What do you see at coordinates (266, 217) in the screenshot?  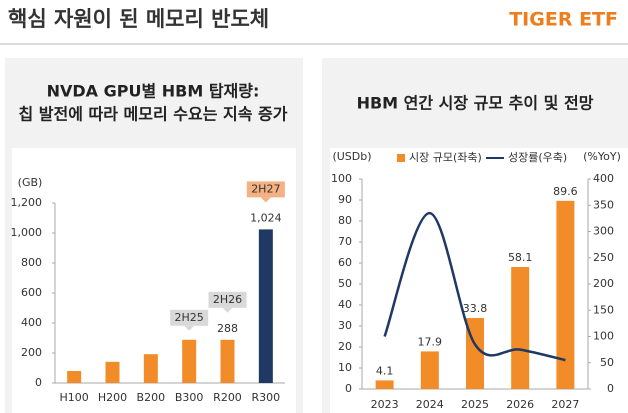 I see `value-label: 1,024` at bounding box center [266, 217].